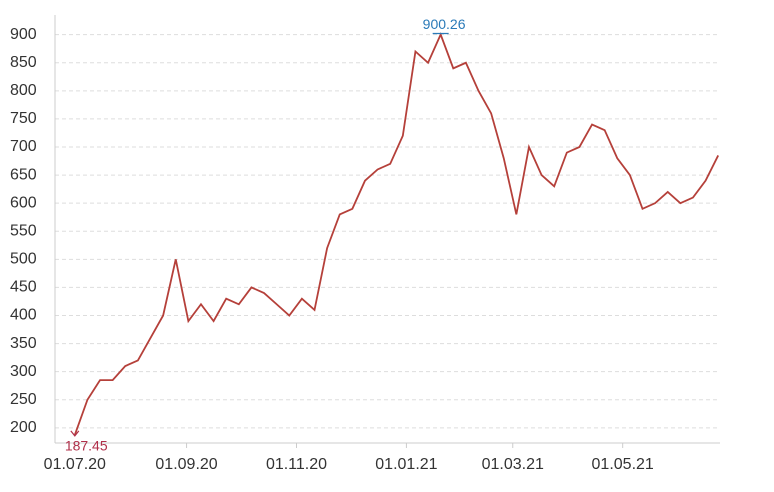 This screenshot has width=774, height=492. I want to click on x-tick-label: 01.03.21, so click(513, 464).